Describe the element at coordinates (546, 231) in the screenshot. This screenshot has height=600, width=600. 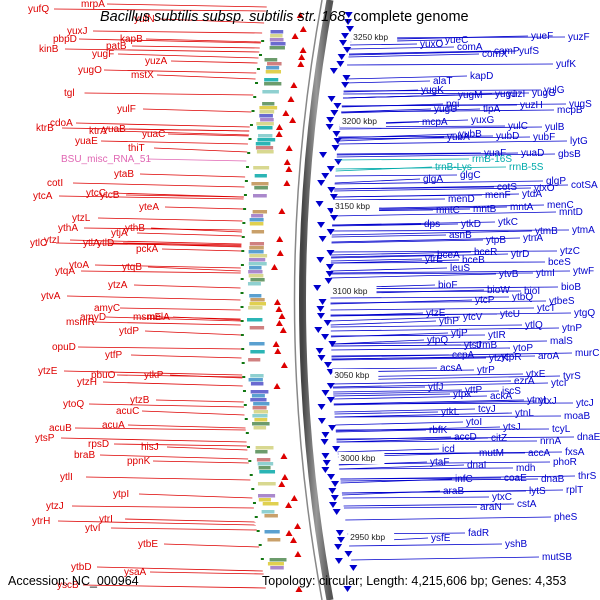
I see `right-gene-label: ytmB` at that location.